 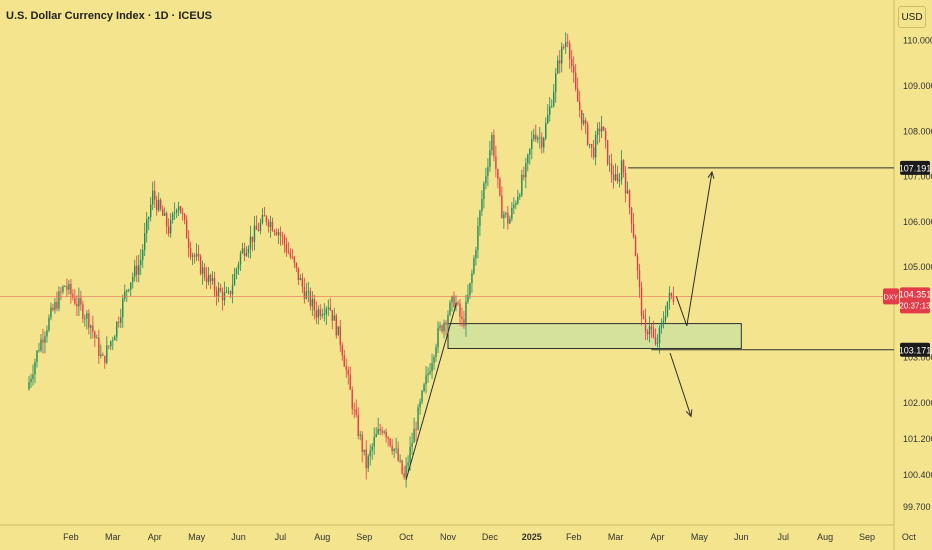 What do you see at coordinates (238, 537) in the screenshot?
I see `x-tick-label: Jun` at bounding box center [238, 537].